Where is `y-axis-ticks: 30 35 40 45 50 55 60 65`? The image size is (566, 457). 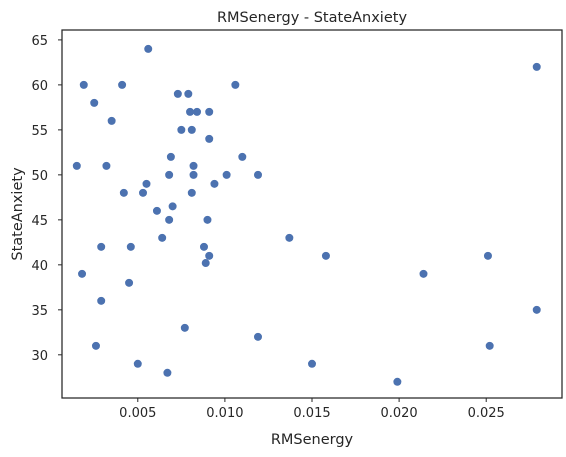 y-axis-ticks: 30 35 40 45 50 55 60 65 is located at coordinates (46, 199).